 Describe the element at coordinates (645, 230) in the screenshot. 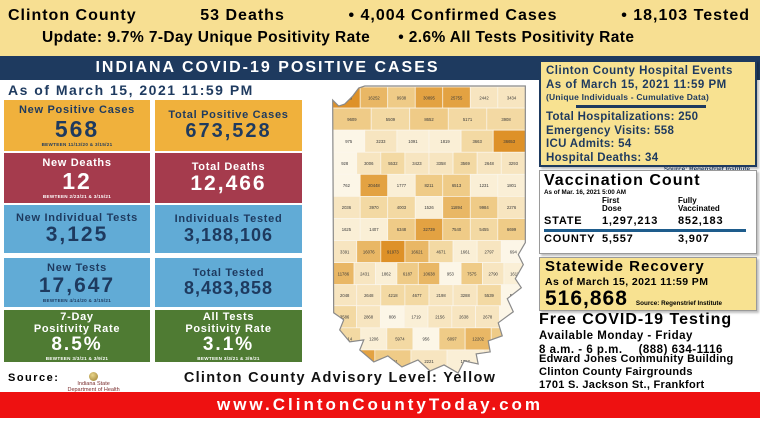

I see `vaccination-underline` at that location.